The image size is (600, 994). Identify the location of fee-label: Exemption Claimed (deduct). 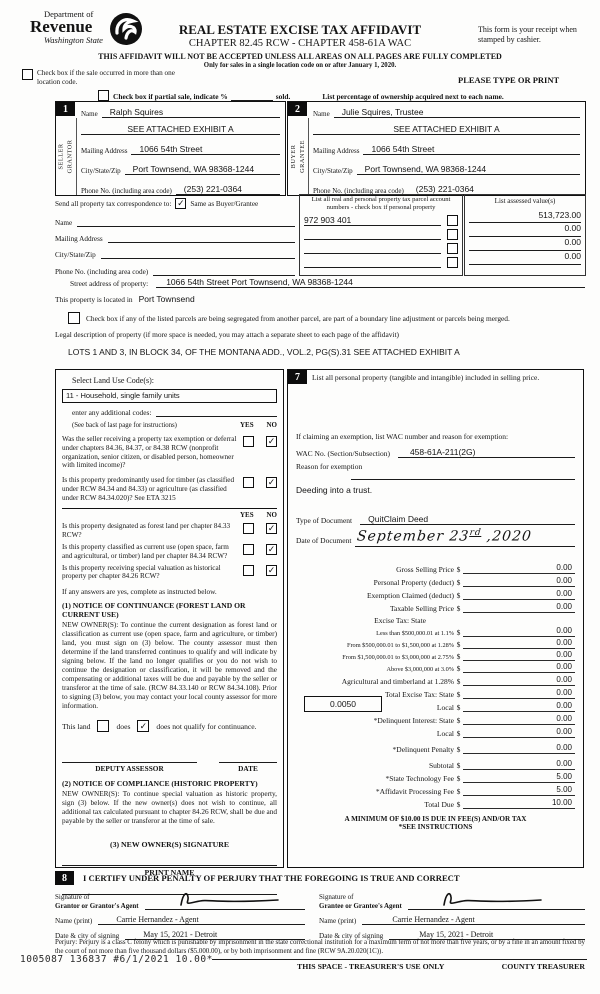
(410, 595).